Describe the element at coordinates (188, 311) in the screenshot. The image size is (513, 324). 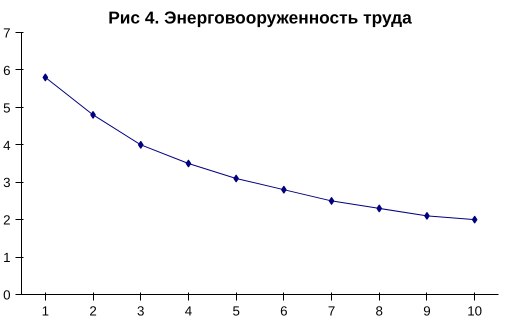
I see `x-tick-label: 4` at that location.